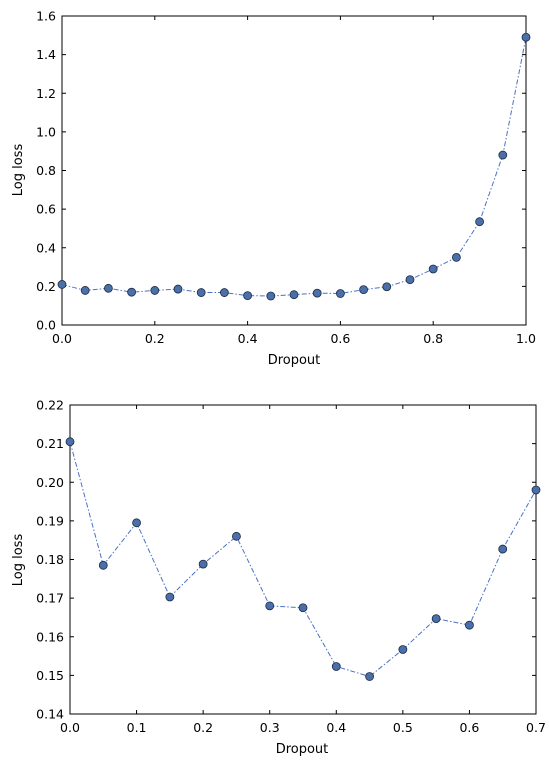 This screenshot has height=766, width=549. Describe the element at coordinates (50, 636) in the screenshot. I see `y-tick-label: 0.16` at that location.